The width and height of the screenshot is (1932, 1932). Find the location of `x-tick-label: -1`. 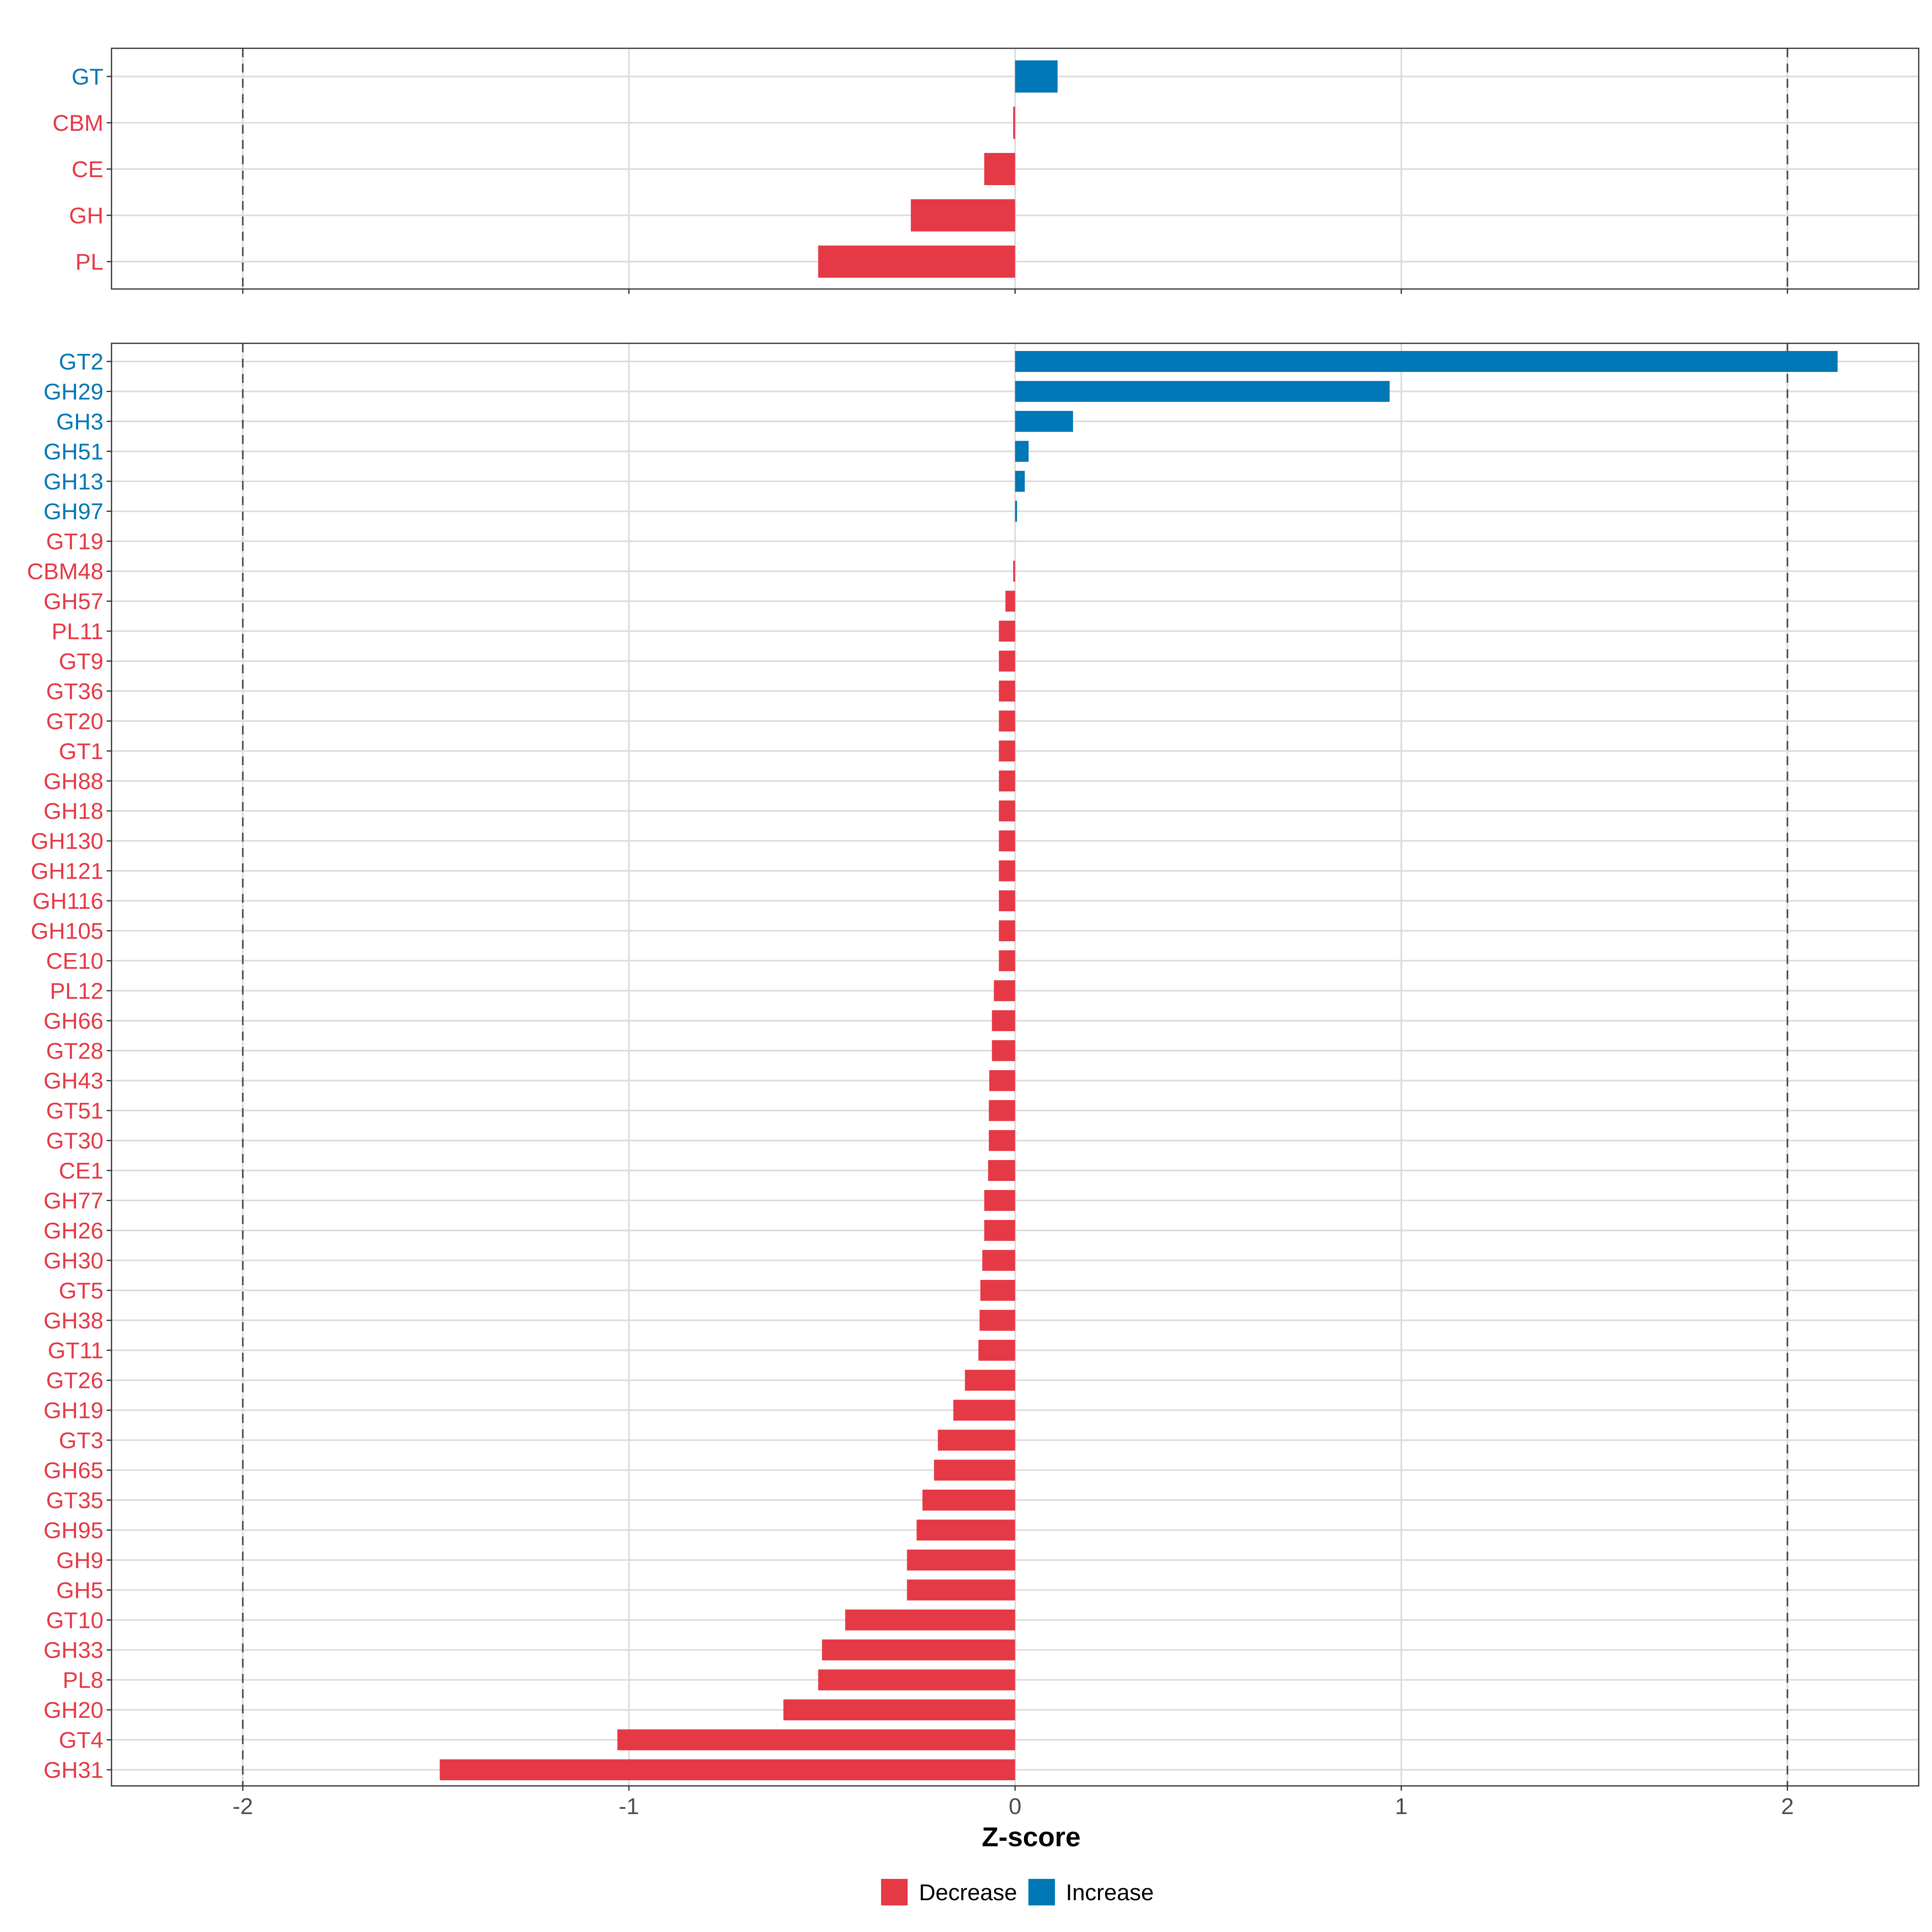

x-tick-label: -1 is located at coordinates (629, 1806).